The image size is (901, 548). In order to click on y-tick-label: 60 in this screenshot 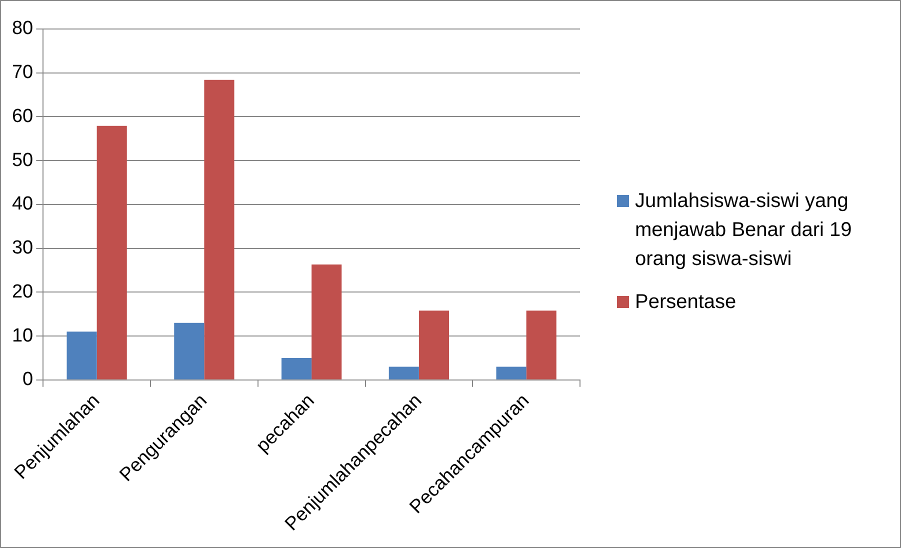, I will do `click(23, 116)`.